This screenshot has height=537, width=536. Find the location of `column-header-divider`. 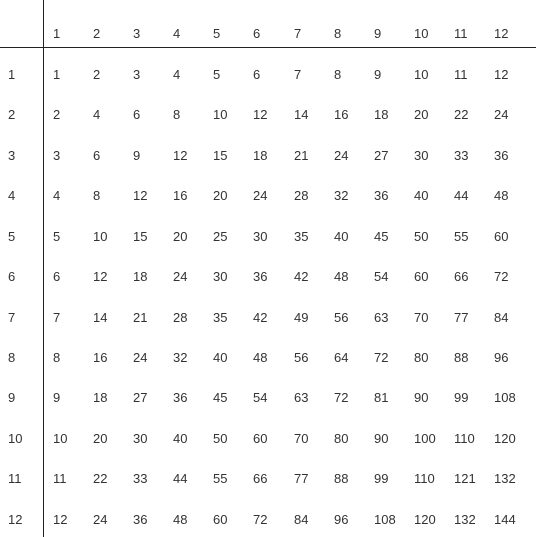

column-header-divider is located at coordinates (268, 47).